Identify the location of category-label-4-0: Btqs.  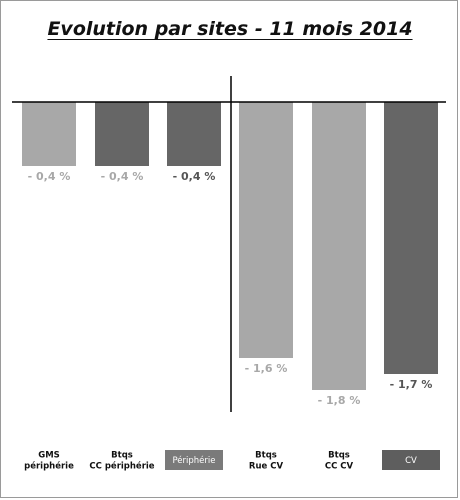
(339, 456).